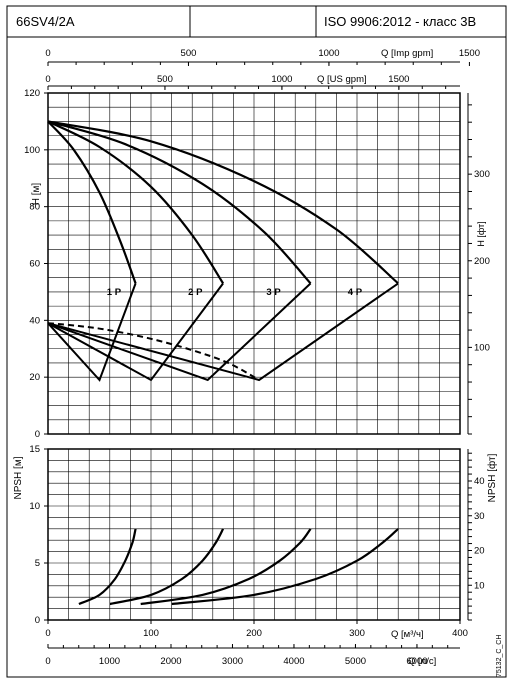 The height and width of the screenshot is (687, 515). What do you see at coordinates (469, 53) in the screenshot?
I see `imp-tick-label: 1500` at bounding box center [469, 53].